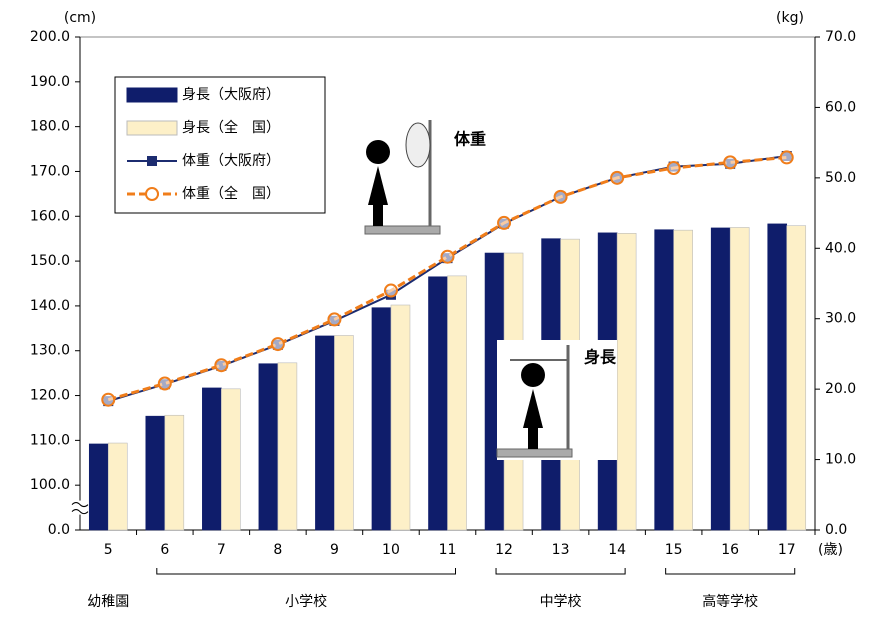 Image resolution: width=870 pixels, height=617 pixels. What do you see at coordinates (50, 306) in the screenshot?
I see `y-tick-label: 140.0` at bounding box center [50, 306].